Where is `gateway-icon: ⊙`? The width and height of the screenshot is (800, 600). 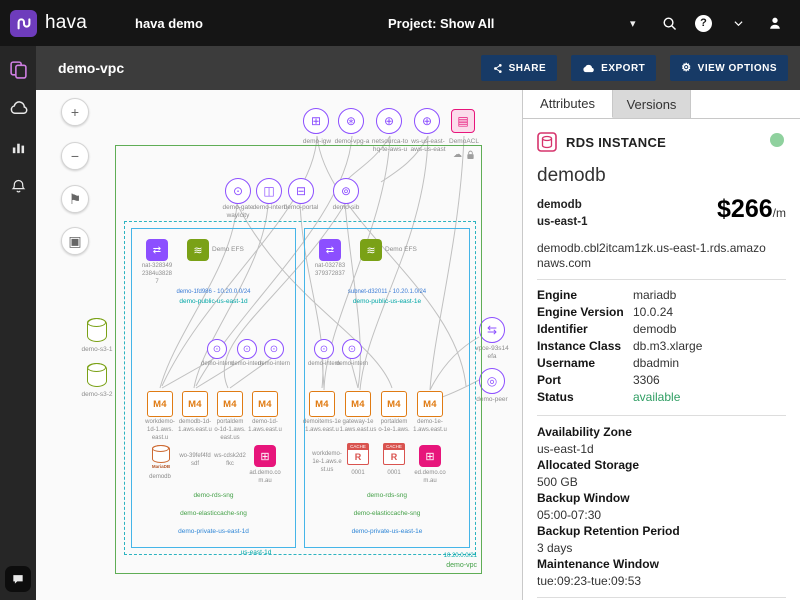 gateway-icon: ⊙ is located at coordinates (238, 191).